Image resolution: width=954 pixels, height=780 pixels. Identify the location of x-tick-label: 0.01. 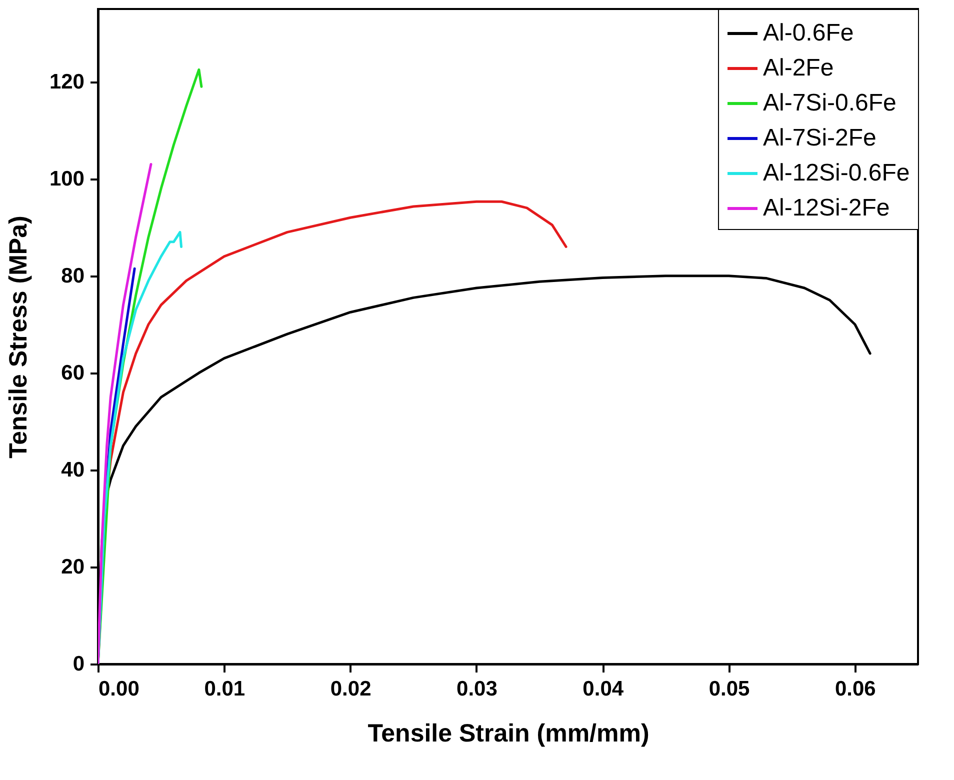
(225, 689).